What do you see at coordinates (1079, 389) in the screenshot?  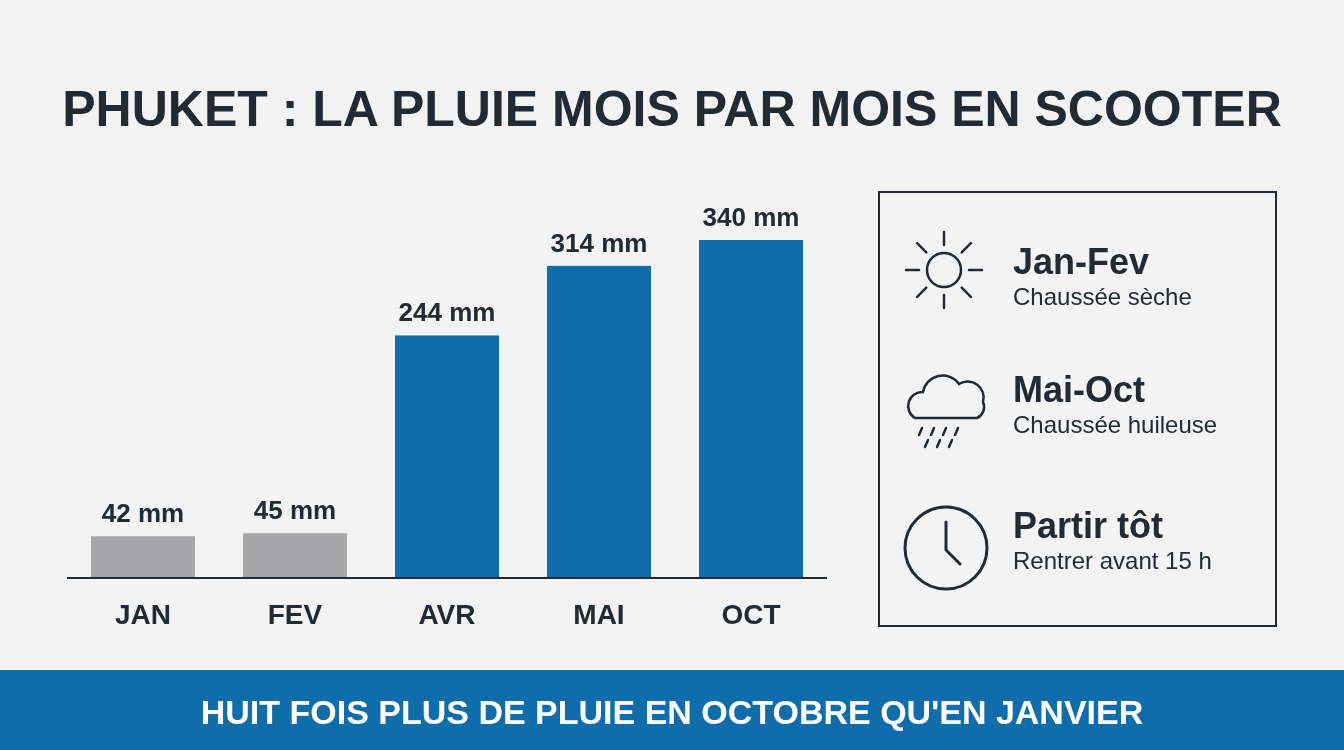 I see `text: Mai-Oct` at bounding box center [1079, 389].